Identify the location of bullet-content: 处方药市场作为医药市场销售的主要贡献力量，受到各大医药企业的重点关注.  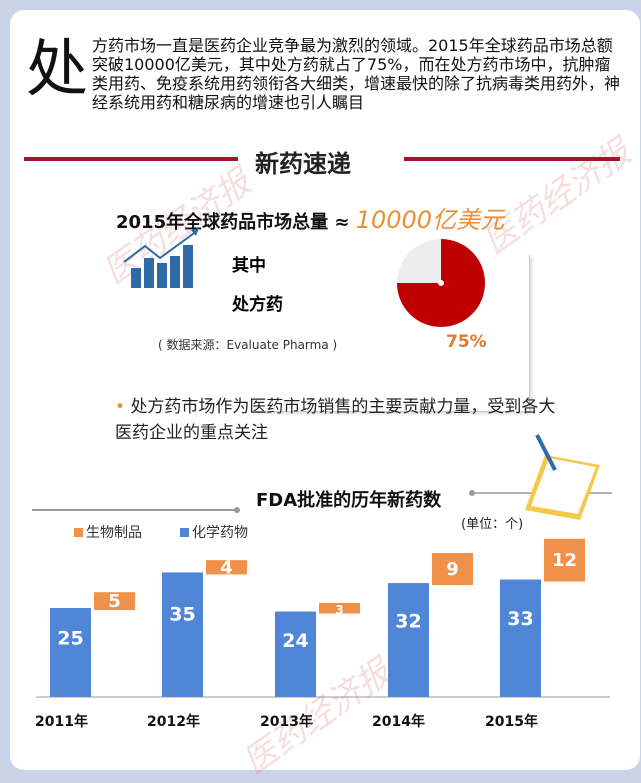
(335, 420).